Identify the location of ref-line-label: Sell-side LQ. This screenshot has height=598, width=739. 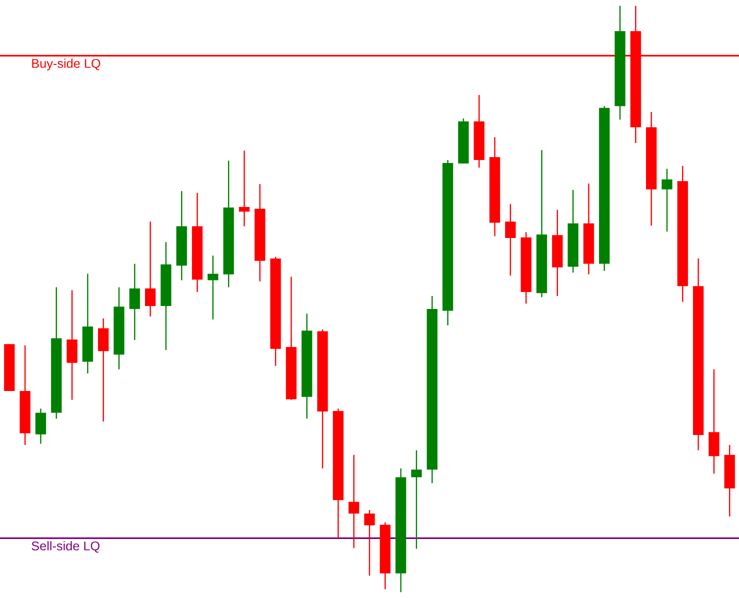
(66, 547).